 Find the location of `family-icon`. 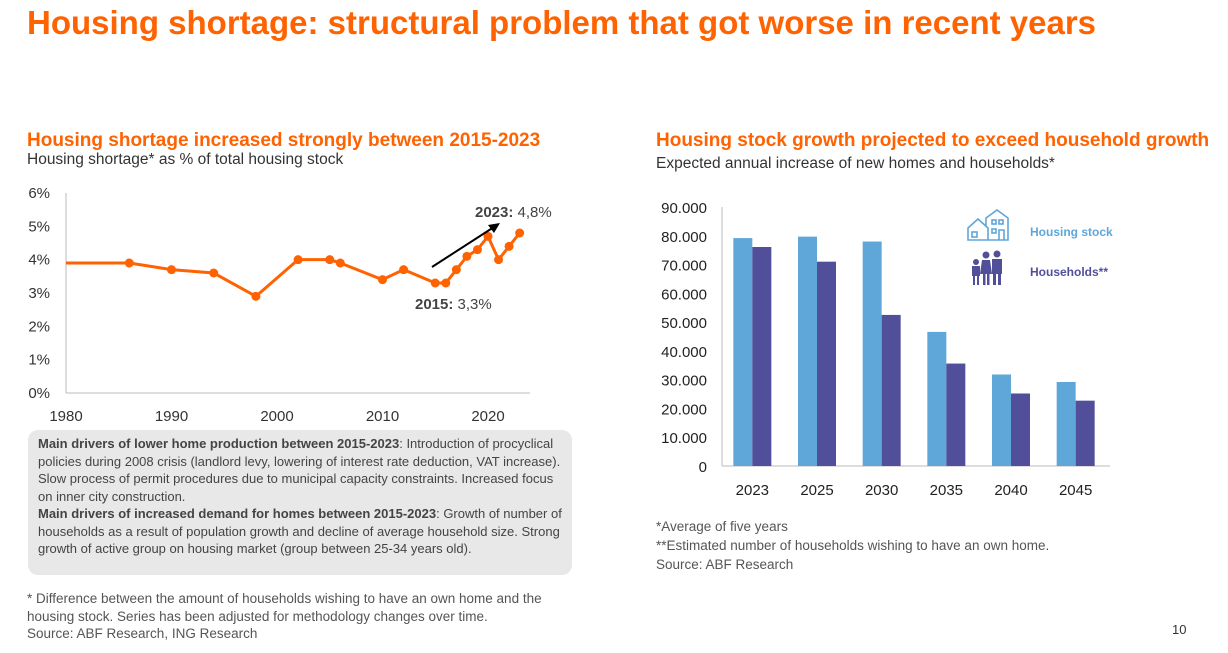

family-icon is located at coordinates (987, 267).